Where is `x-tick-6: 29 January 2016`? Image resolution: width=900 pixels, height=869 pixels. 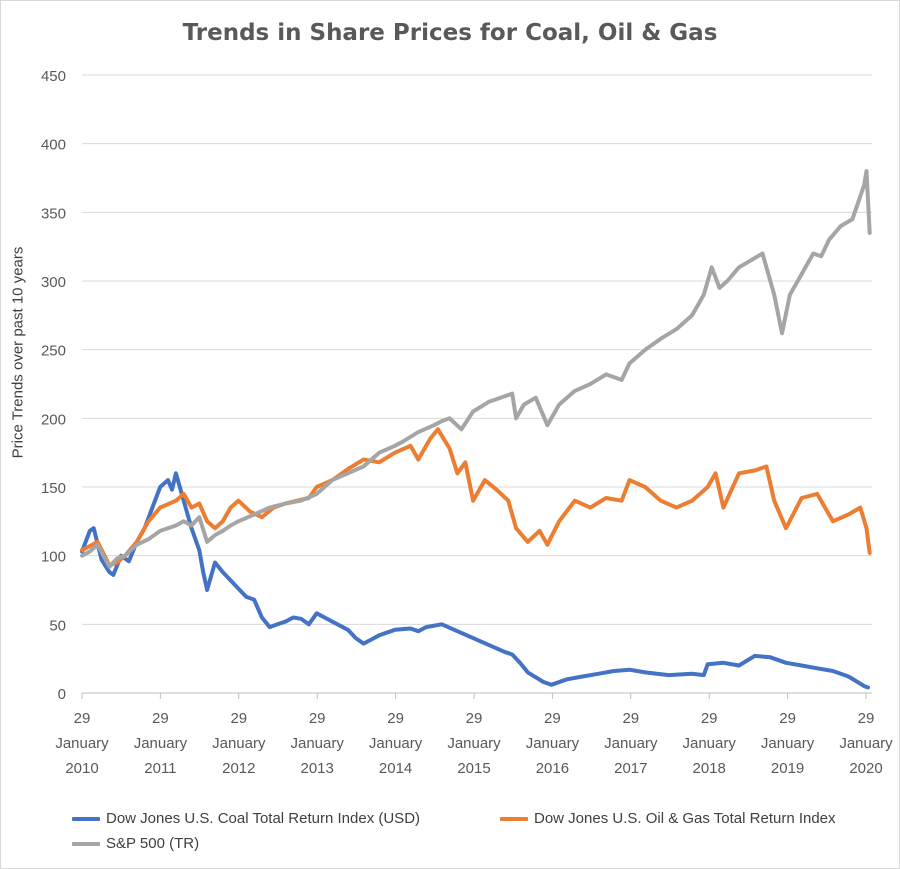
x-tick-6: 29 January 2016 is located at coordinates (553, 743).